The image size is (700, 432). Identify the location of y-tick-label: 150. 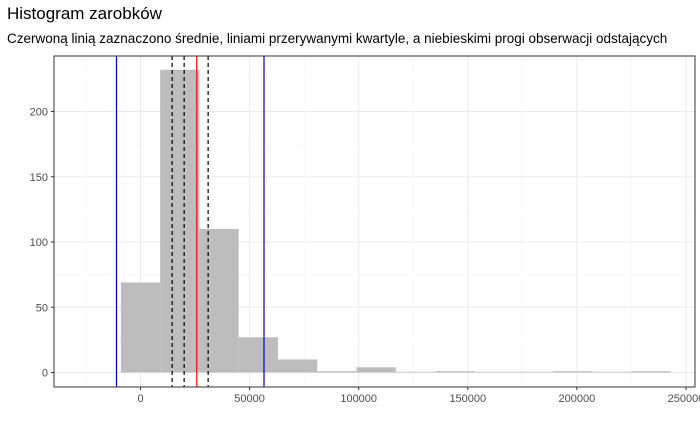
(39, 178).